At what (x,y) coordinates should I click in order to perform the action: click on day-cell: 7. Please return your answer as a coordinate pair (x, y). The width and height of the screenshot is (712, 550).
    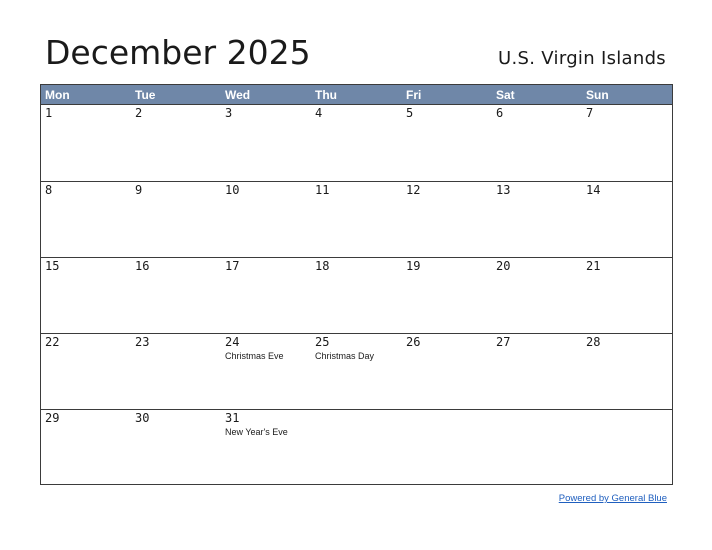
    Looking at the image, I should click on (627, 143).